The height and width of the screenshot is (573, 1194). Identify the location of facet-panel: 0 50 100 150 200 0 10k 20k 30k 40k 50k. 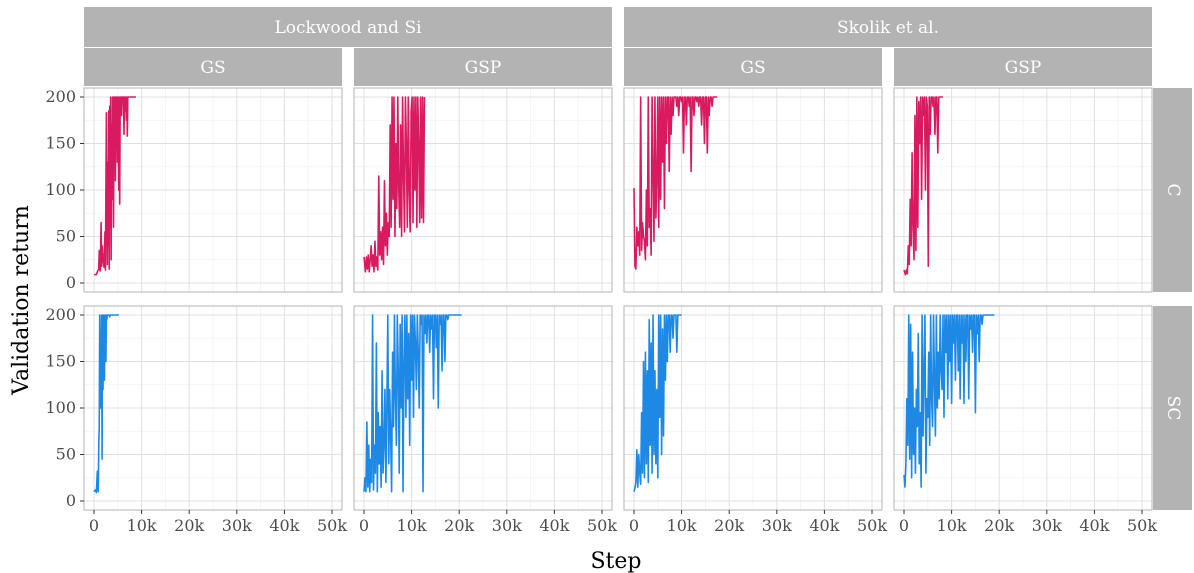
(196, 420).